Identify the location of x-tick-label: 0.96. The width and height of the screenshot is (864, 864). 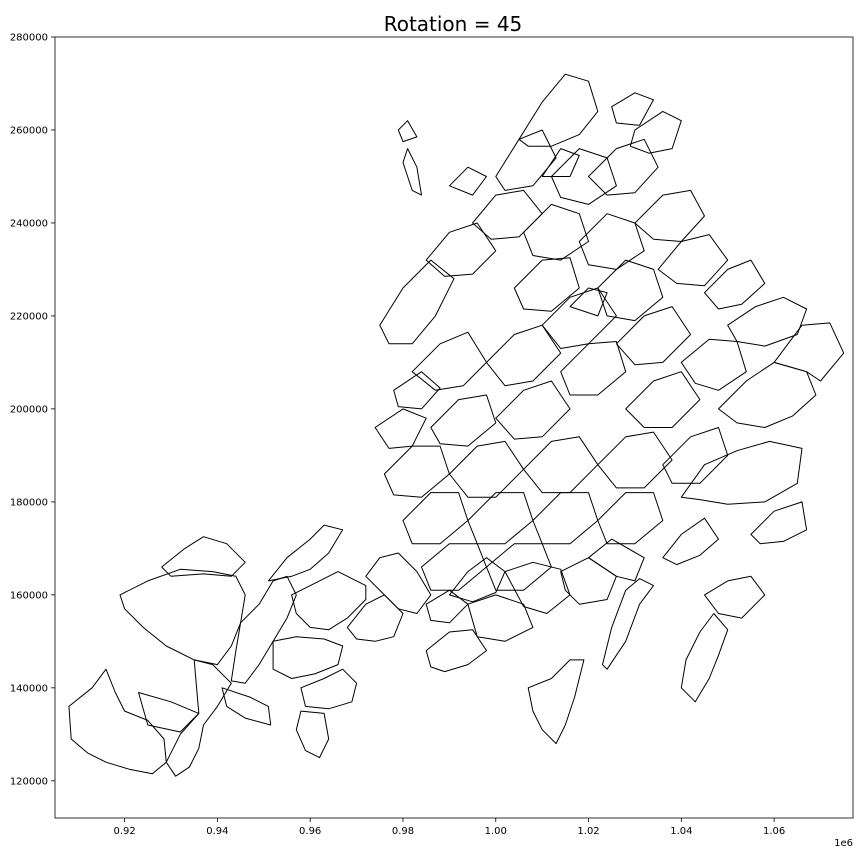
(310, 831).